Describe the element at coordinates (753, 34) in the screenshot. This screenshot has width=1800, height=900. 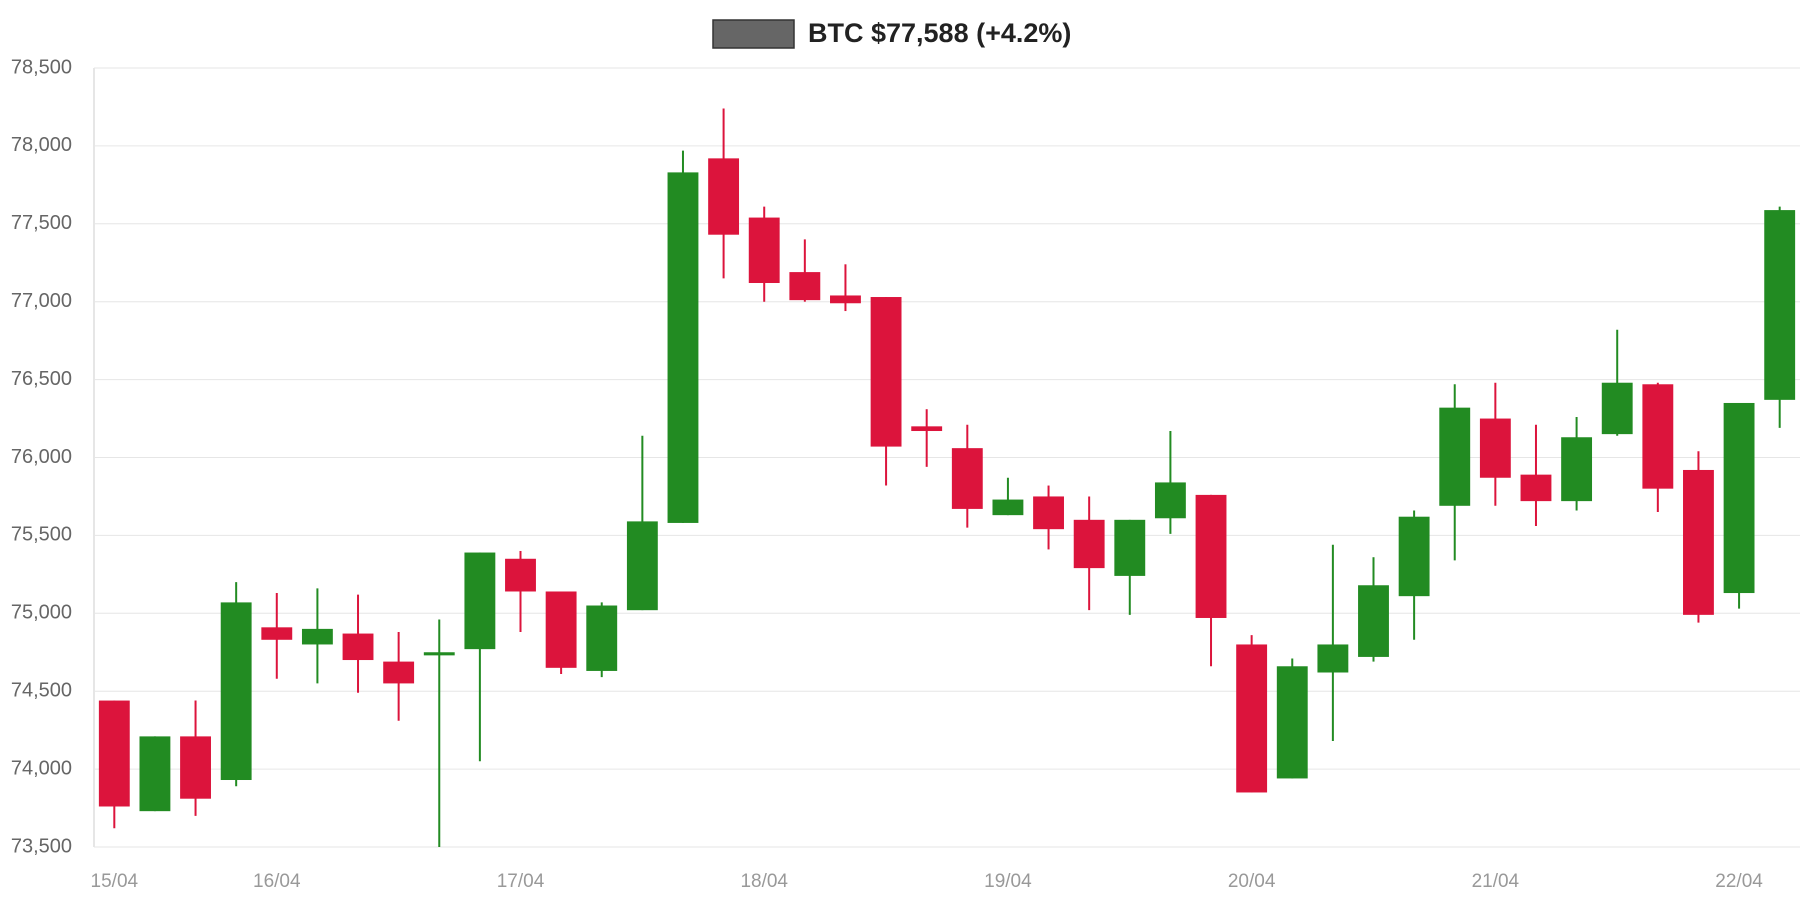
I see `legend-swatch` at that location.